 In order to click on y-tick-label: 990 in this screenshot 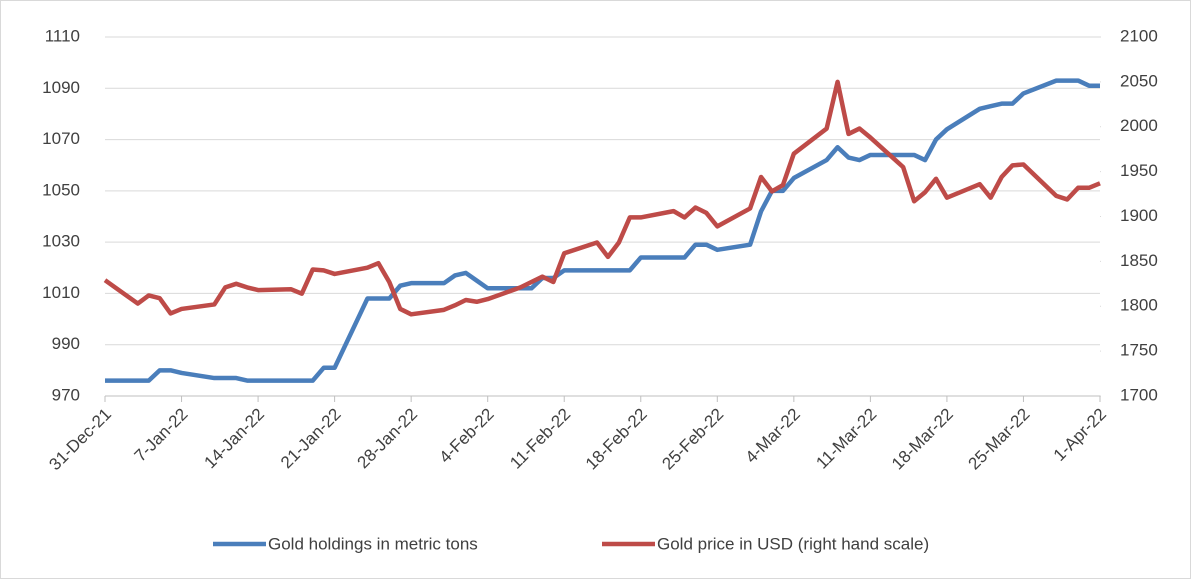, I will do `click(66, 343)`.